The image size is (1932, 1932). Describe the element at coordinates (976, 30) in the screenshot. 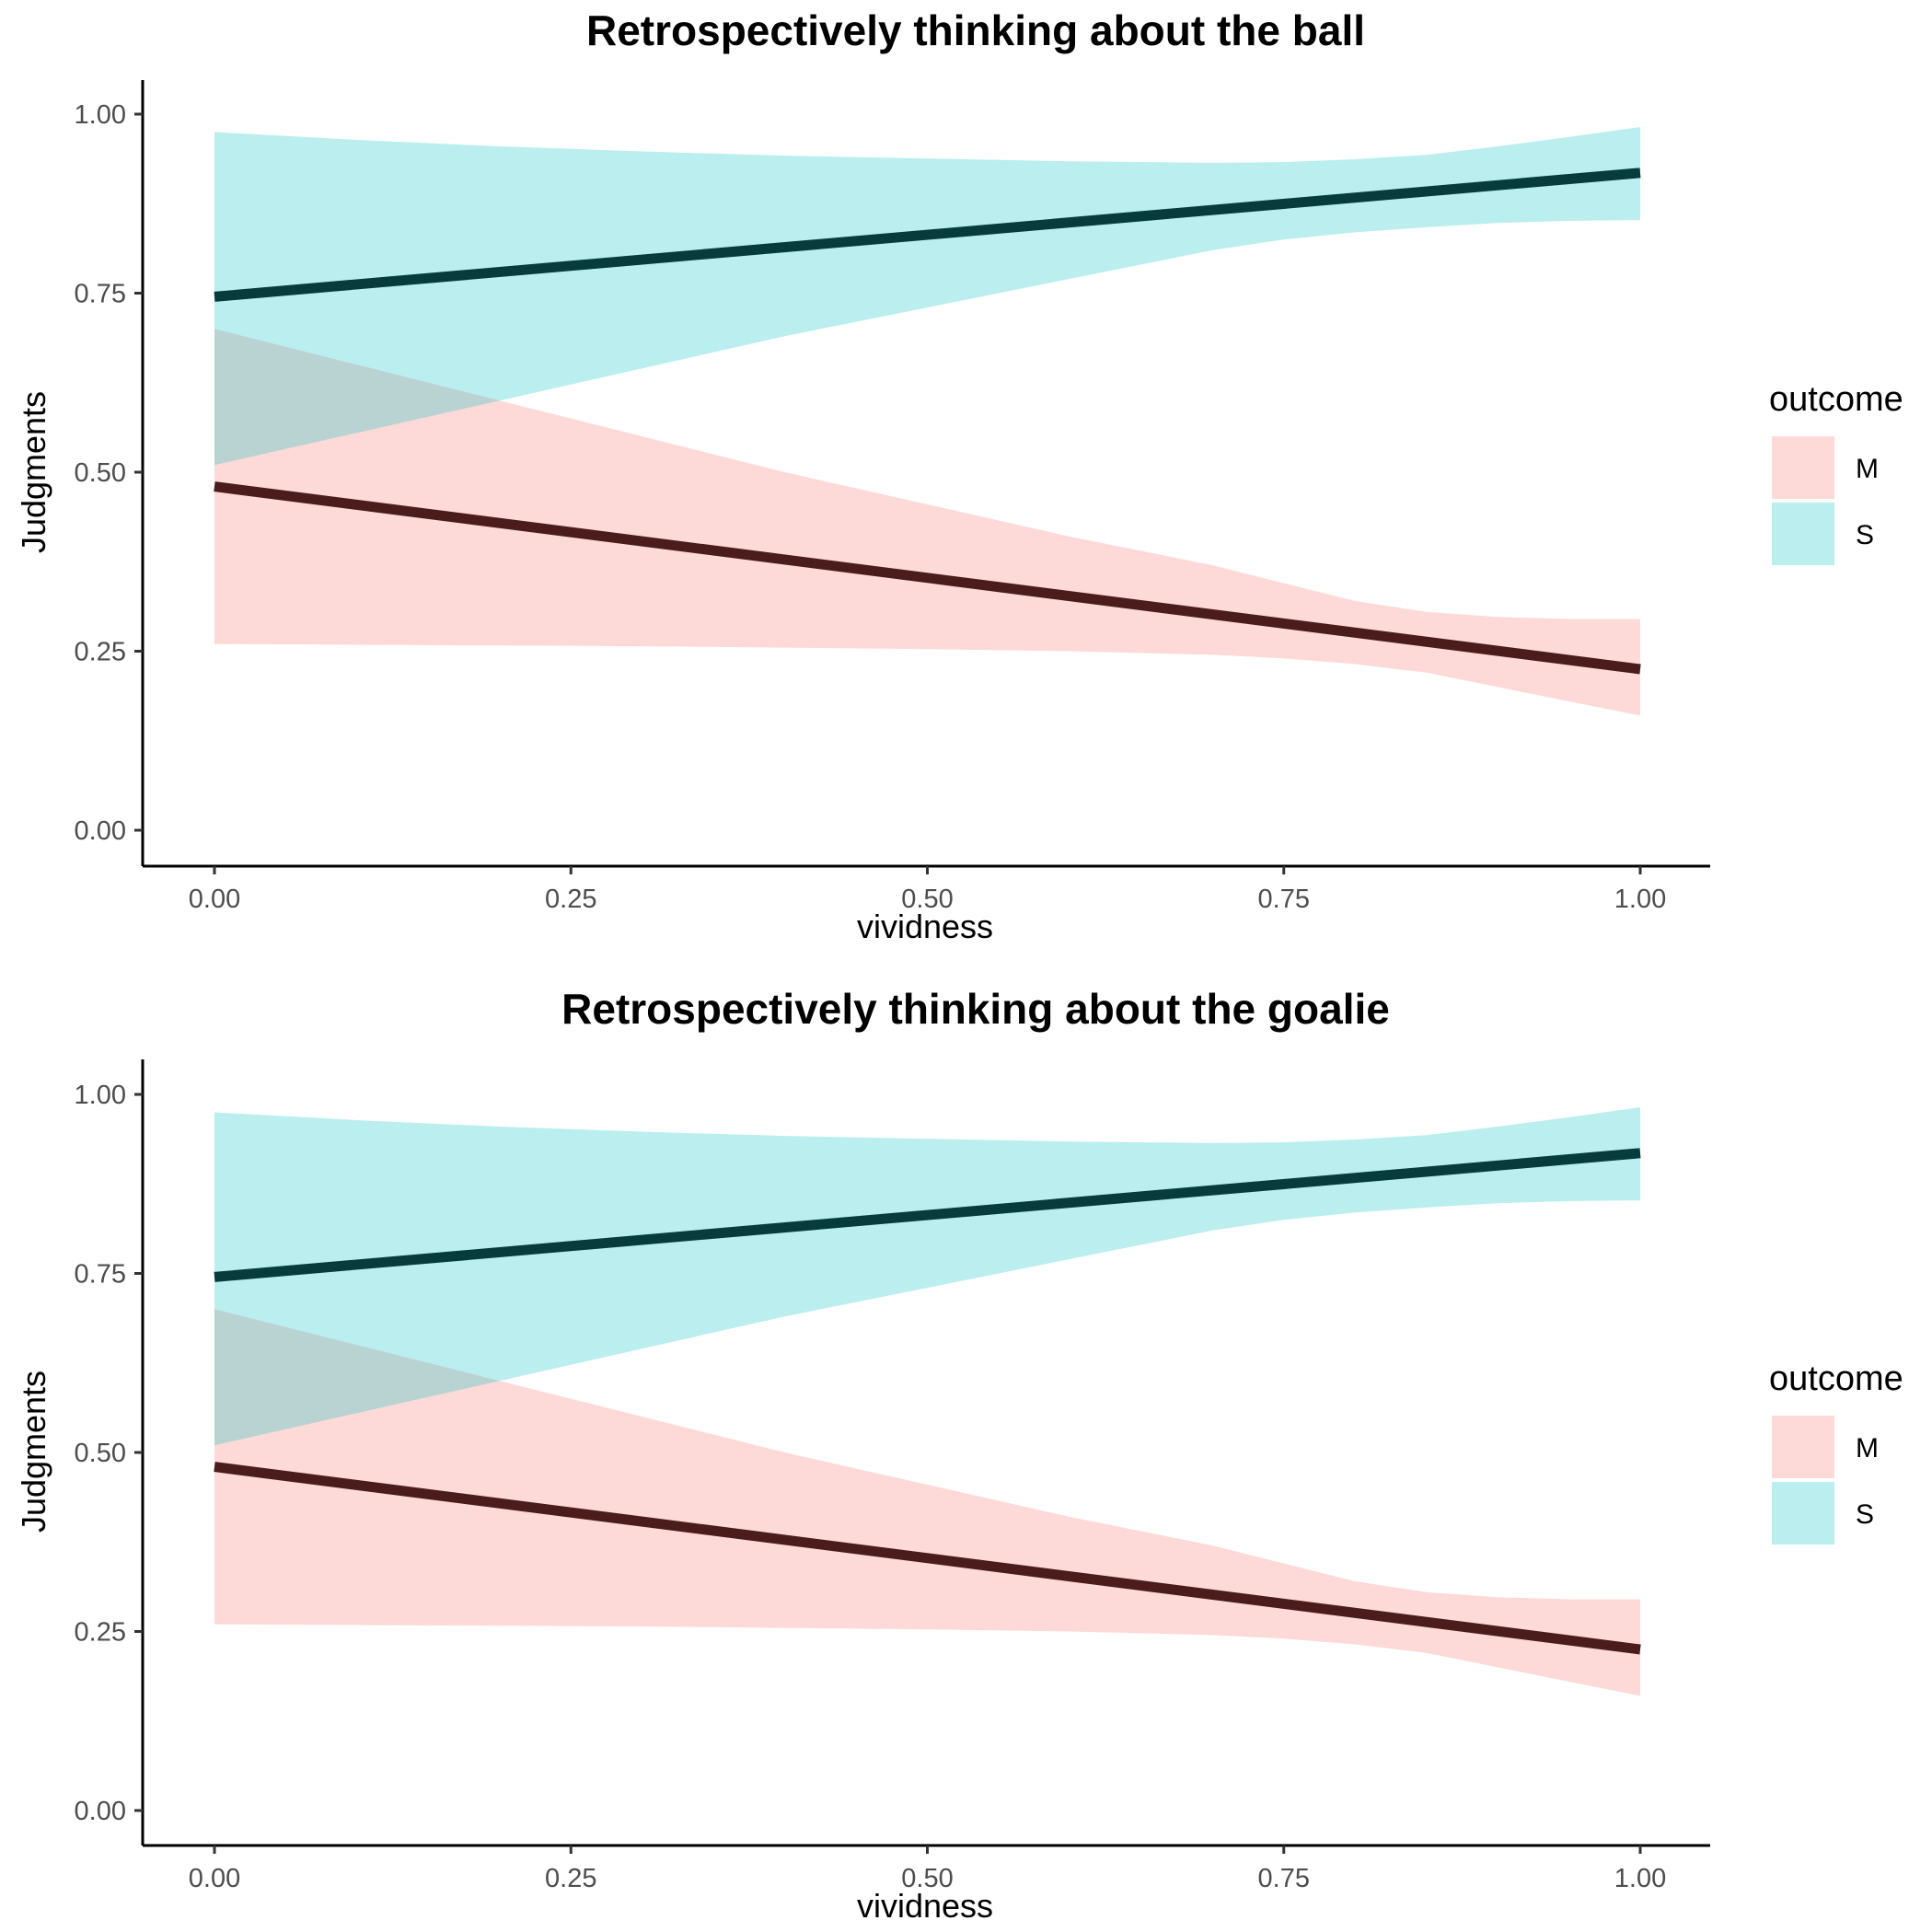

I see `chart-title: Retrospectively thinking about the ball` at that location.